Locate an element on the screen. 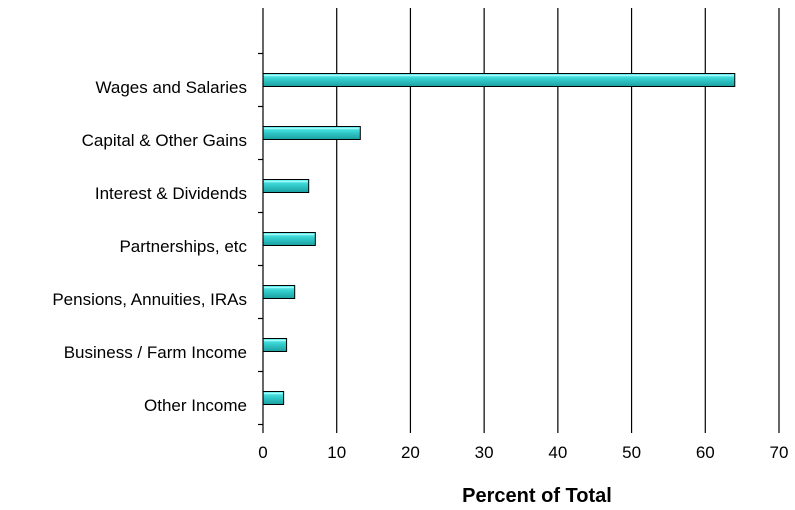 The height and width of the screenshot is (510, 795). x-tick-label: 70 is located at coordinates (779, 452).